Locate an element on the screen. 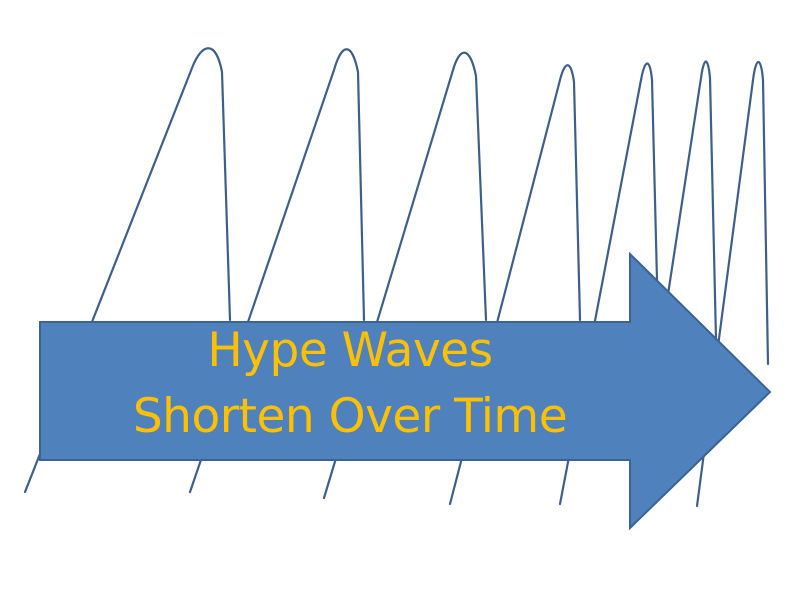 This screenshot has width=800, height=600. arrow-label-line-2: Shorten Over Time is located at coordinates (350, 416).